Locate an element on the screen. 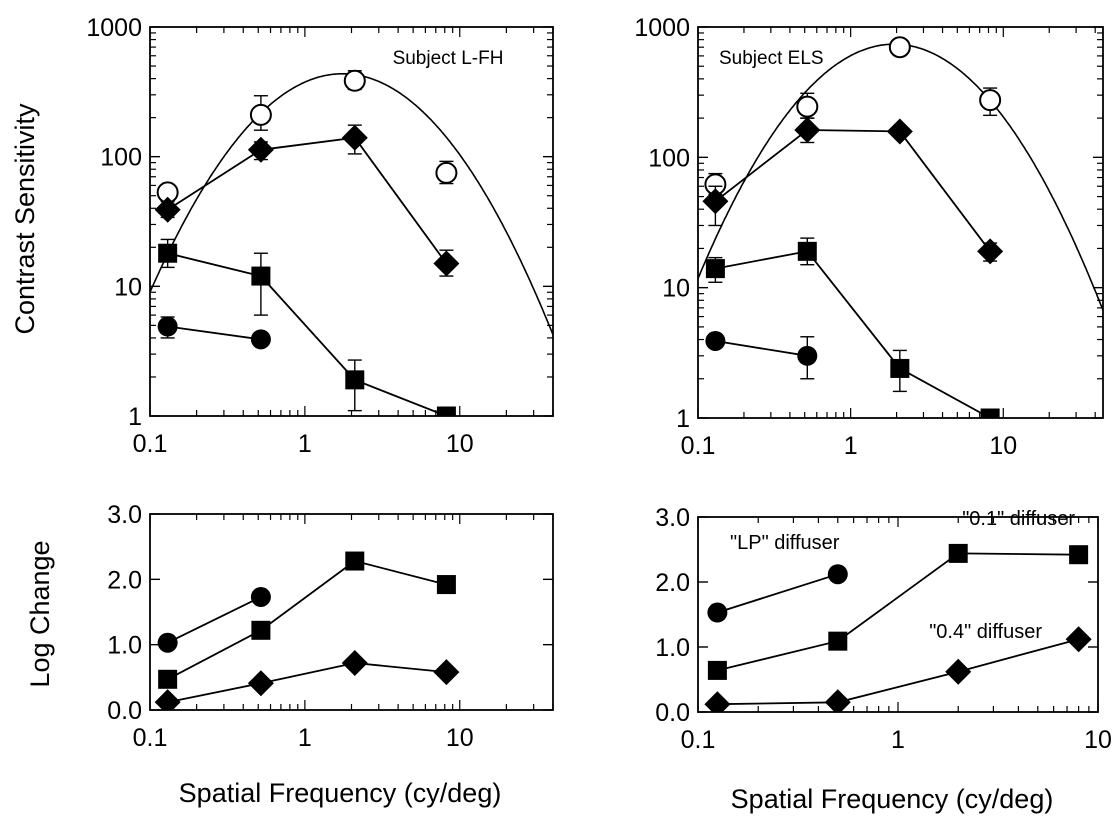 This screenshot has width=1118, height=820. data-layer is located at coordinates (898, 627).